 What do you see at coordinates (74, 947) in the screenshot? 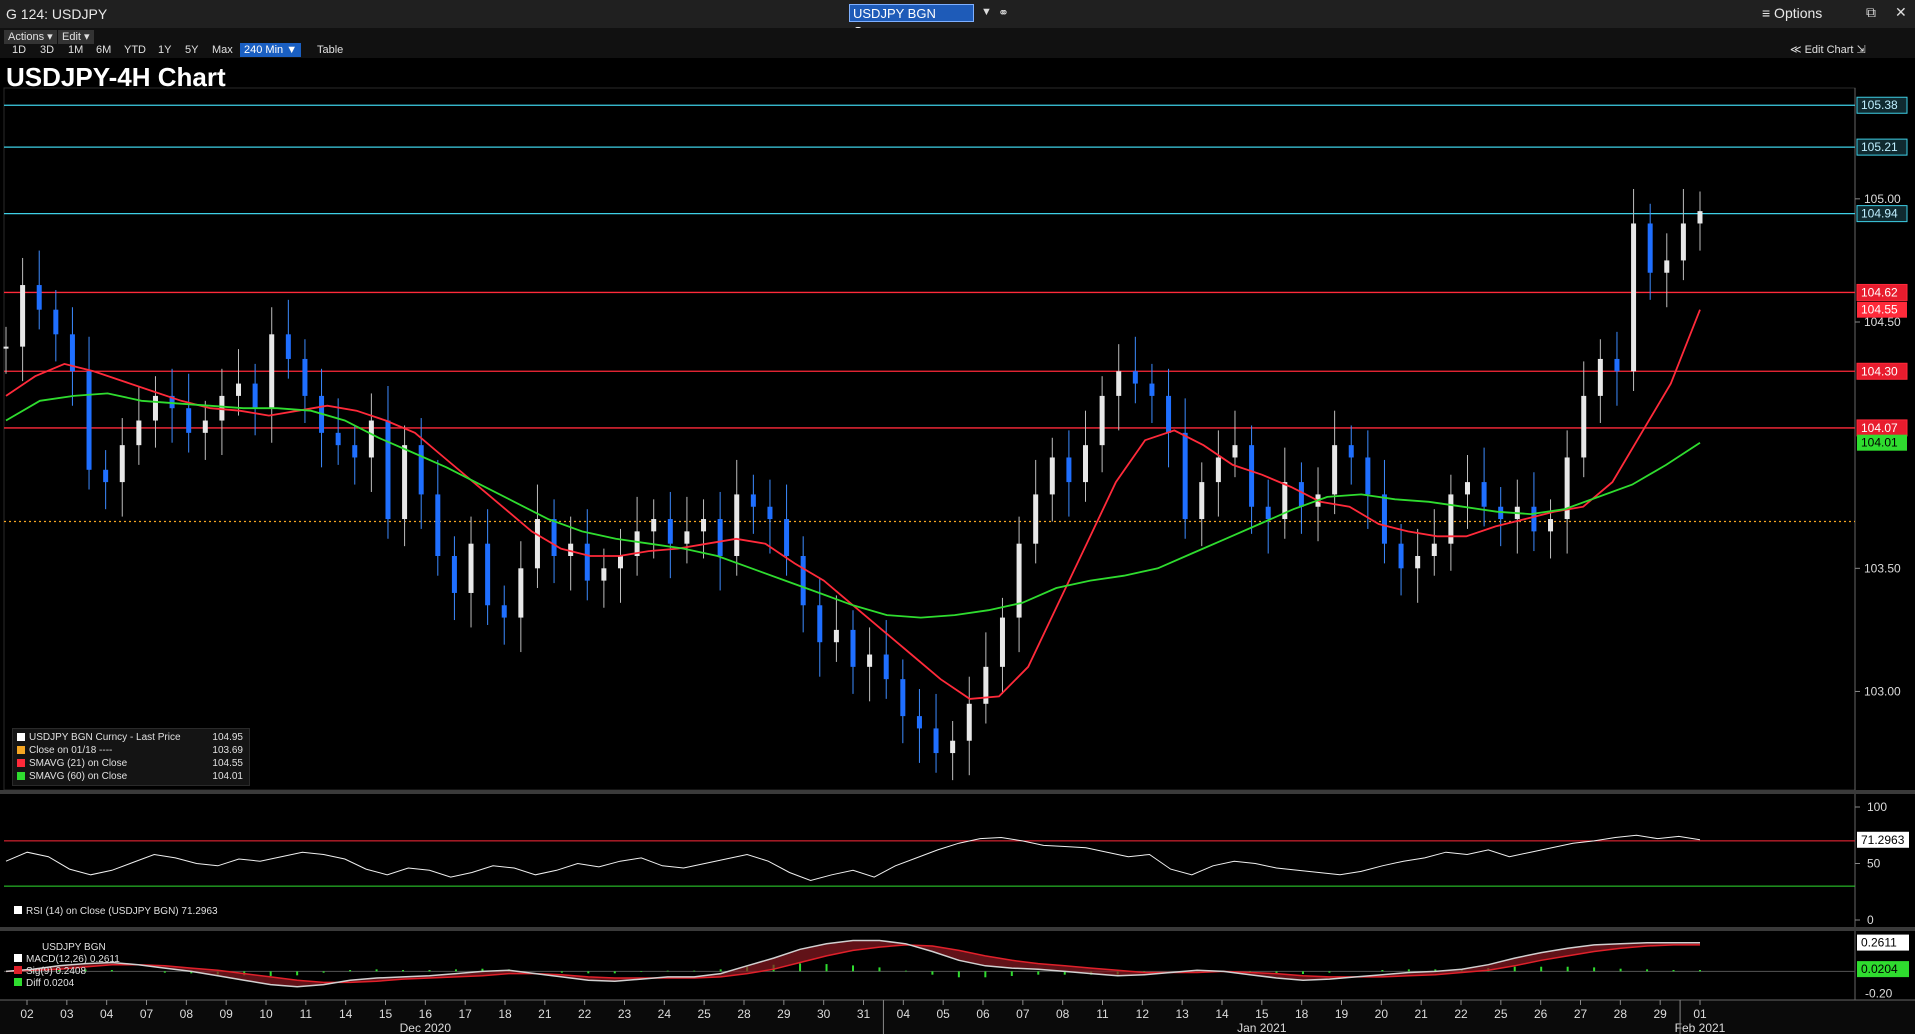
I see `macd-legend-title: USDJPY BGN` at bounding box center [74, 947].